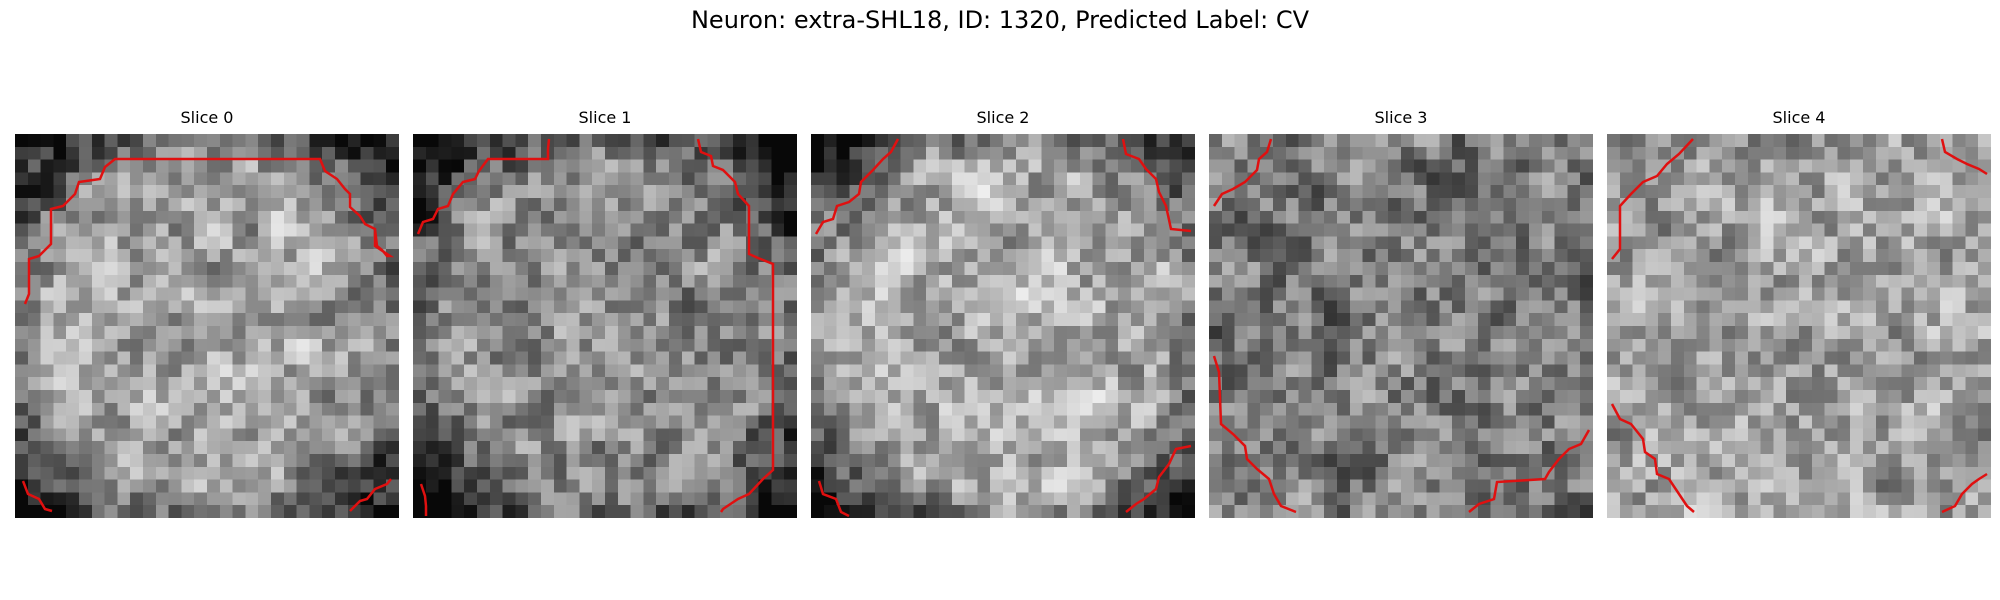 This screenshot has width=2000, height=600. I want to click on slice-panel-4: Slice 4, so click(1799, 317).